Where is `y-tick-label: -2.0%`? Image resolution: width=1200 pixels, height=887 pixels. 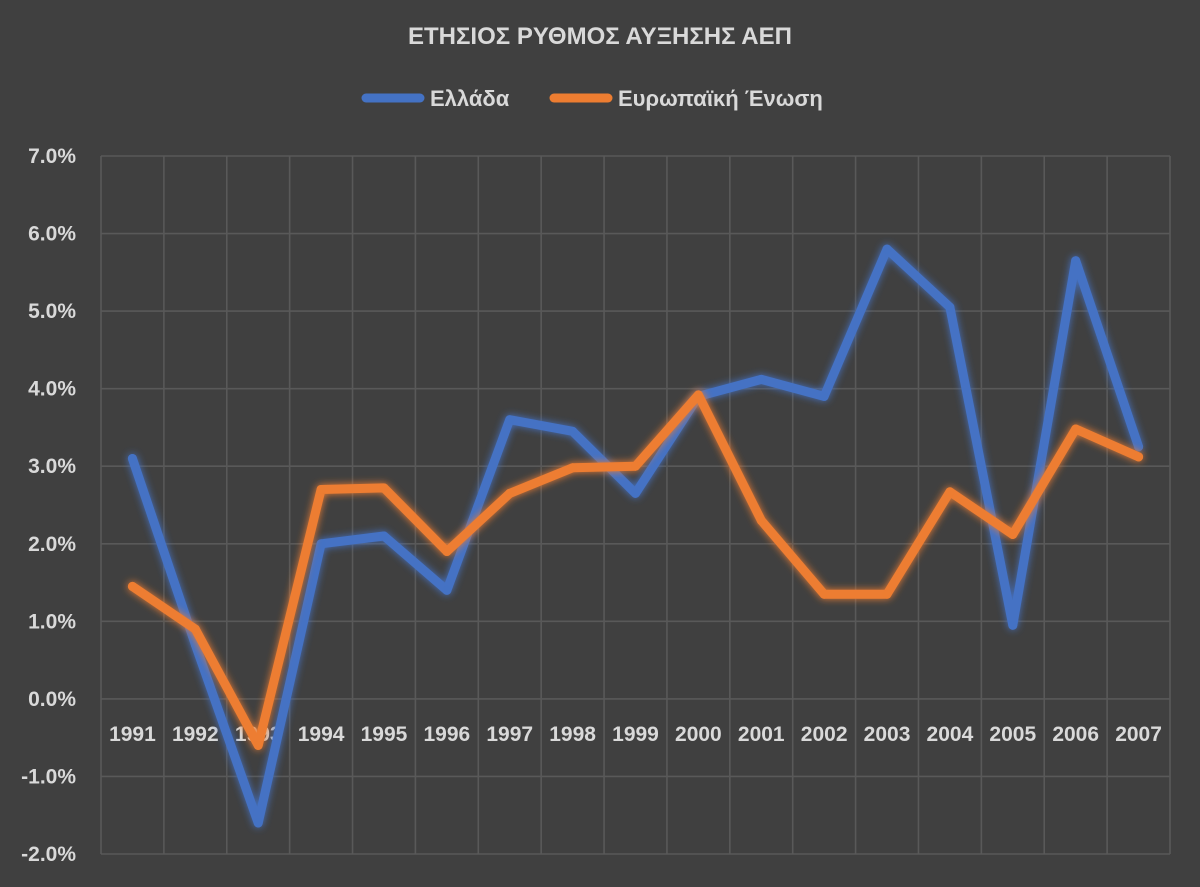
y-tick-label: -2.0% is located at coordinates (48, 854).